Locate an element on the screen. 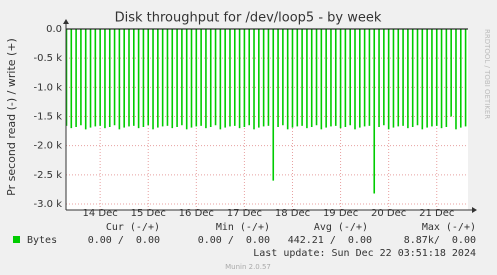 This screenshot has height=275, width=497. legend-value: 442.21 / 0.00 is located at coordinates (330, 240).